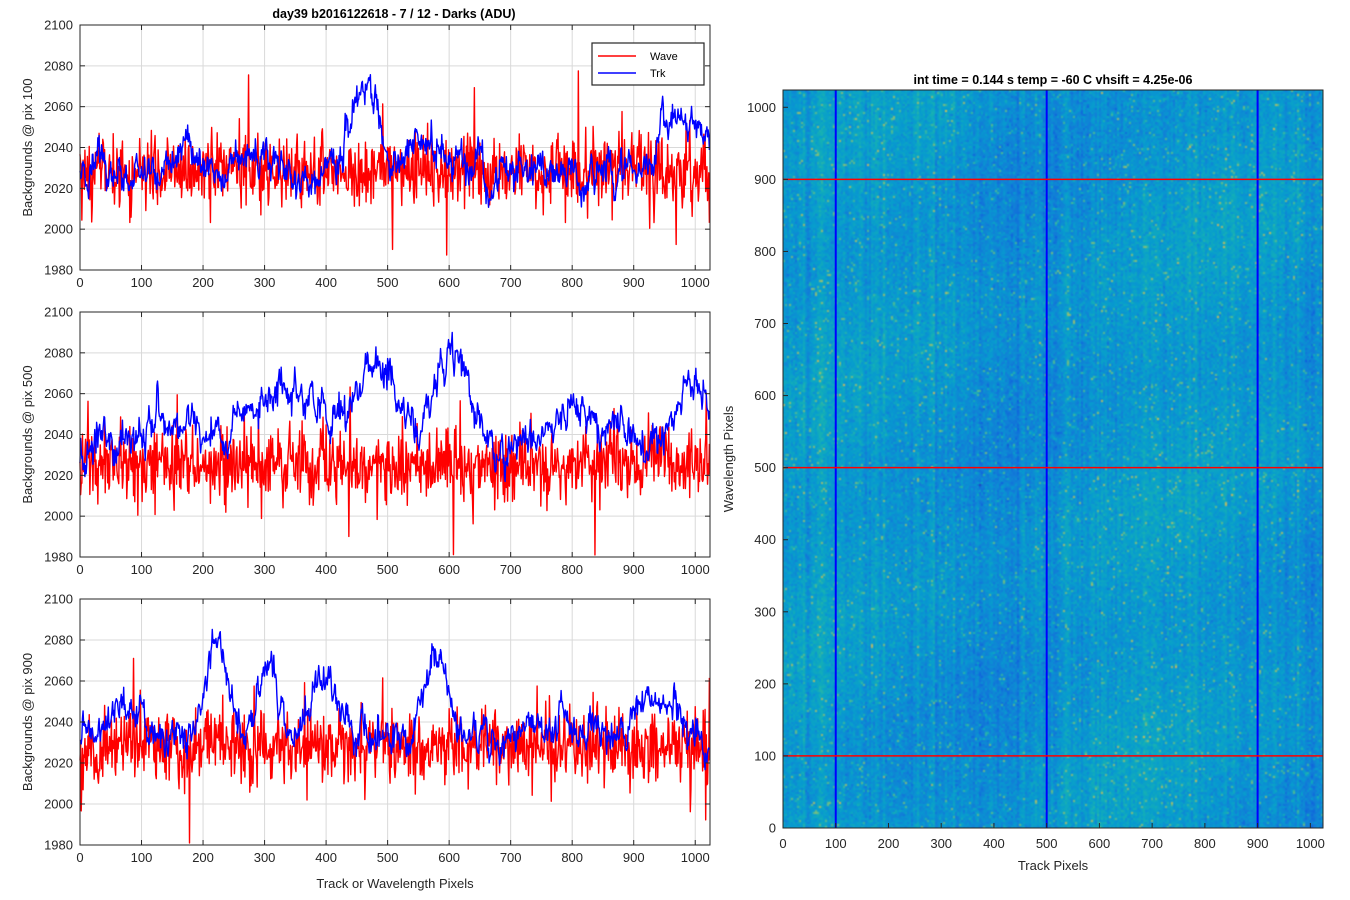 The image size is (1350, 900). Describe the element at coordinates (765, 611) in the screenshot. I see `y-tick-label: 300` at that location.